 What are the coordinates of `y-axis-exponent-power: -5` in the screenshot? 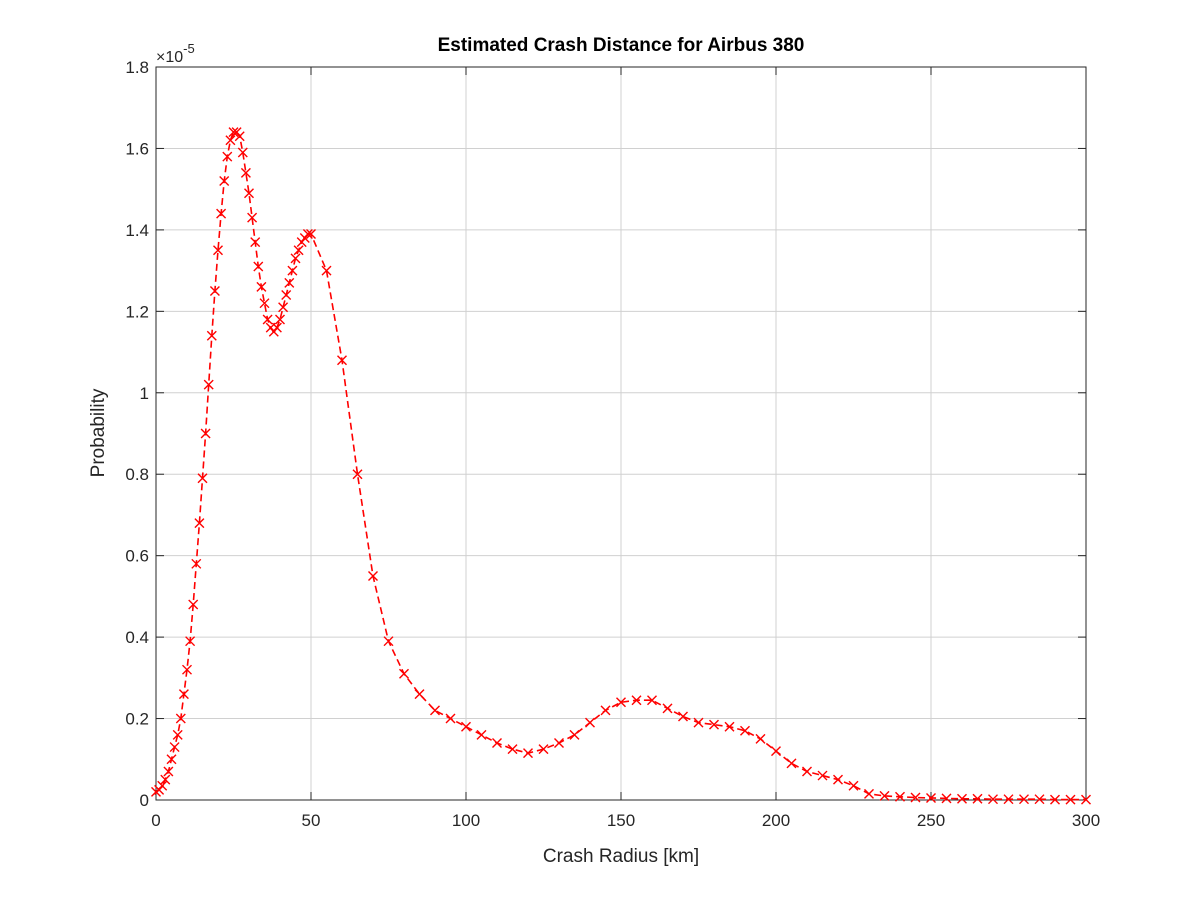 It's located at (189, 48).